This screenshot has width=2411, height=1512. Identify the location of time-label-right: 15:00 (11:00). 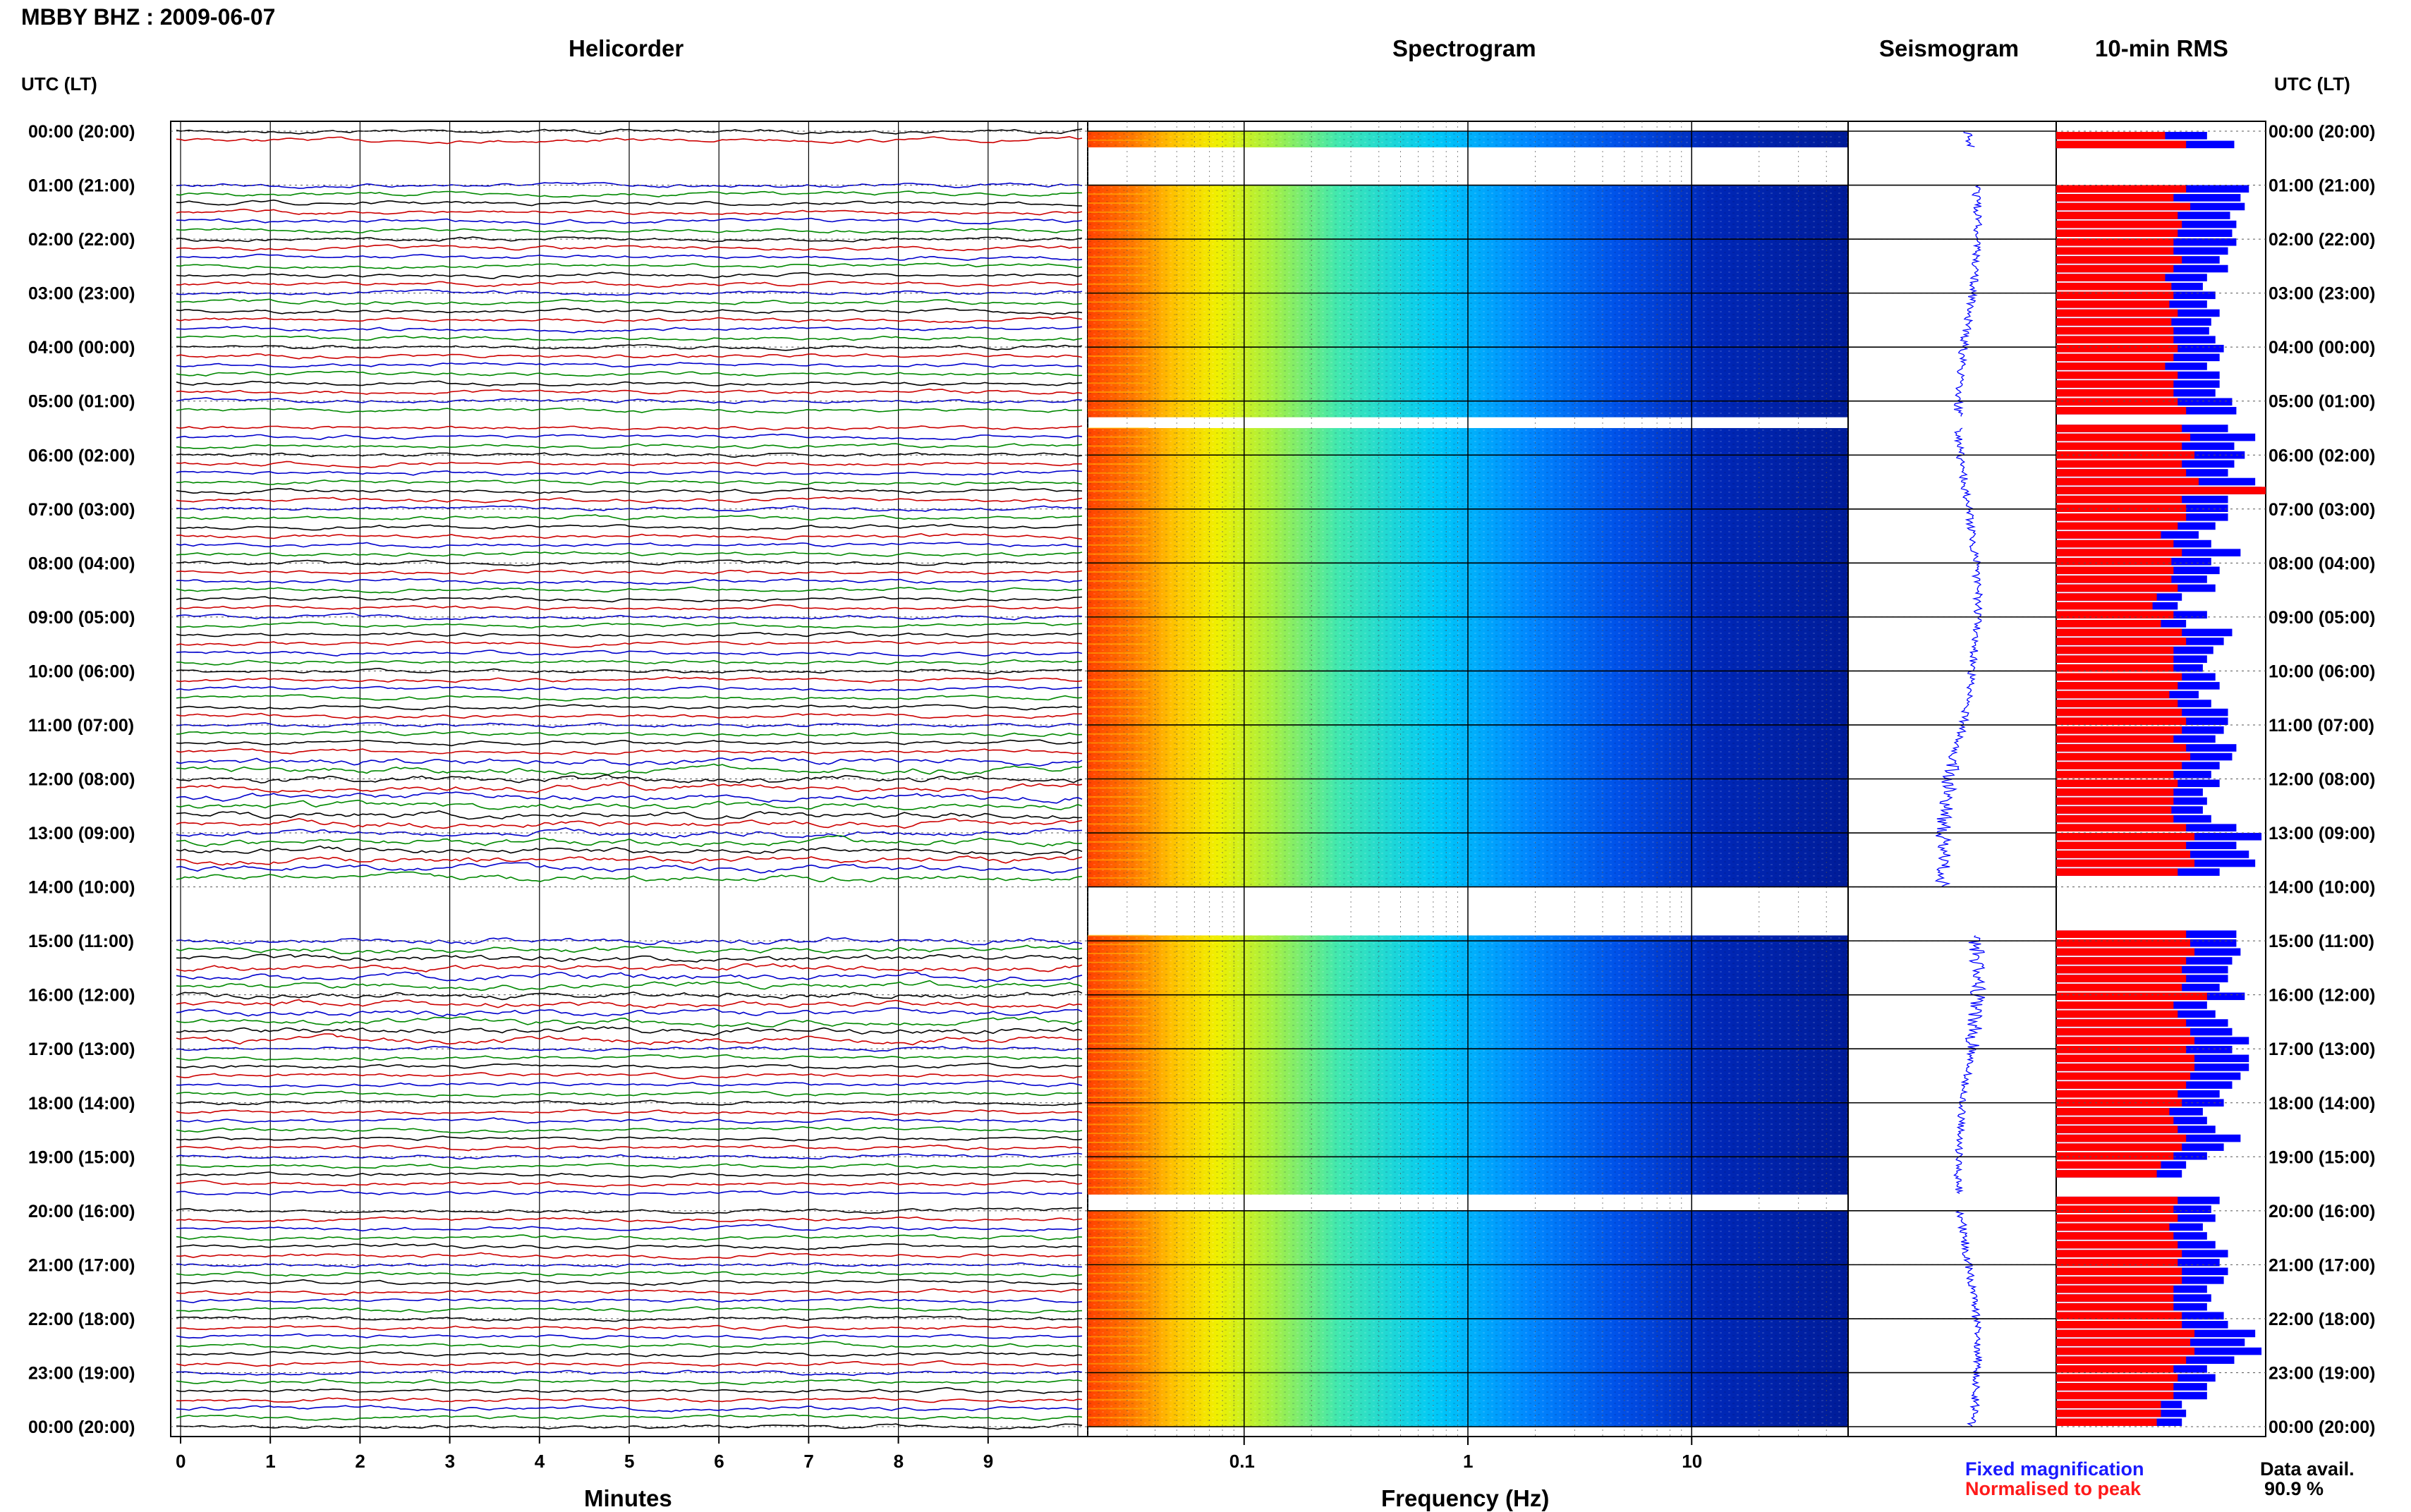
(2321, 941).